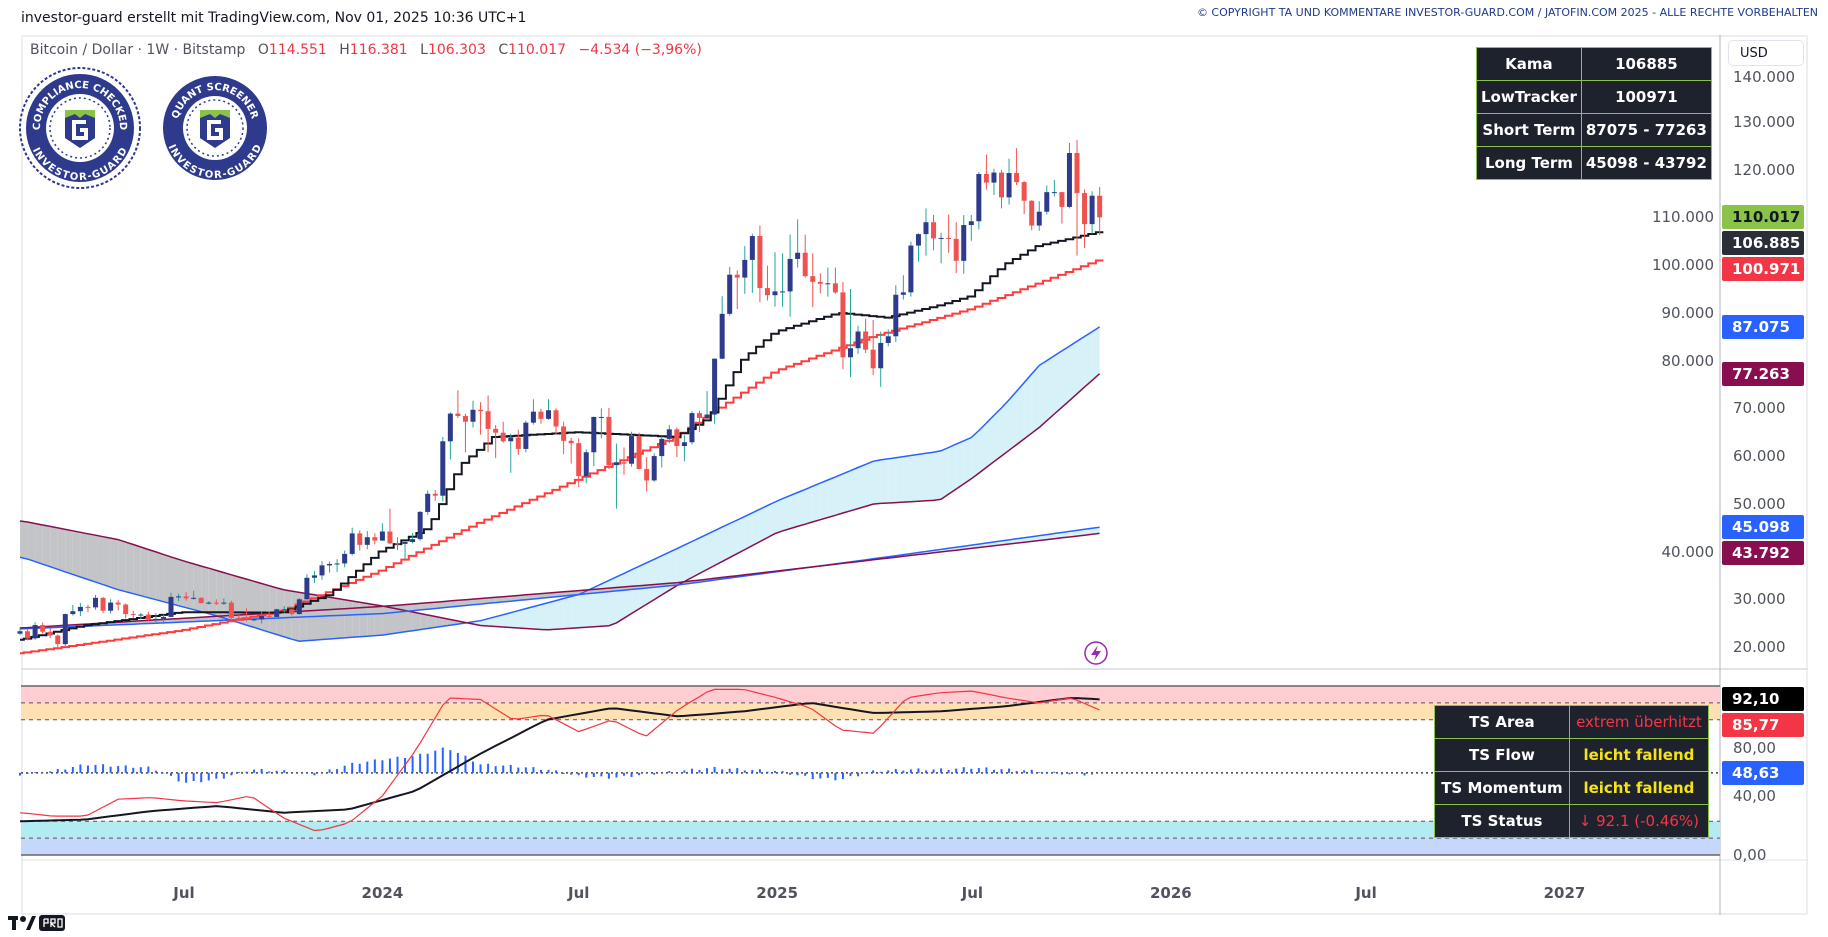  What do you see at coordinates (1594, 163) in the screenshot?
I see `table-row: Long Term 45098 - 43792` at bounding box center [1594, 163].